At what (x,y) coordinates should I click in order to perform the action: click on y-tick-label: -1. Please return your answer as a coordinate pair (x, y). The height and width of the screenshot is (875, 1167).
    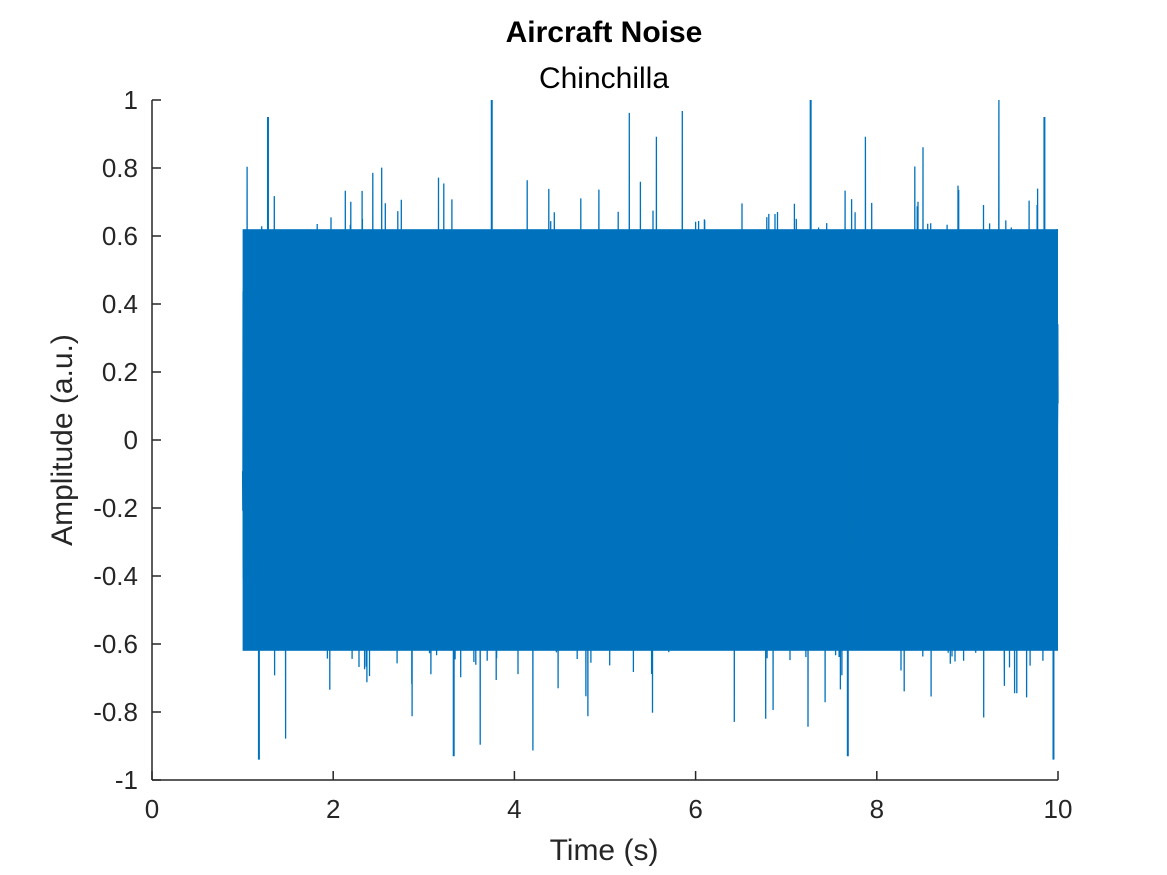
    Looking at the image, I should click on (126, 780).